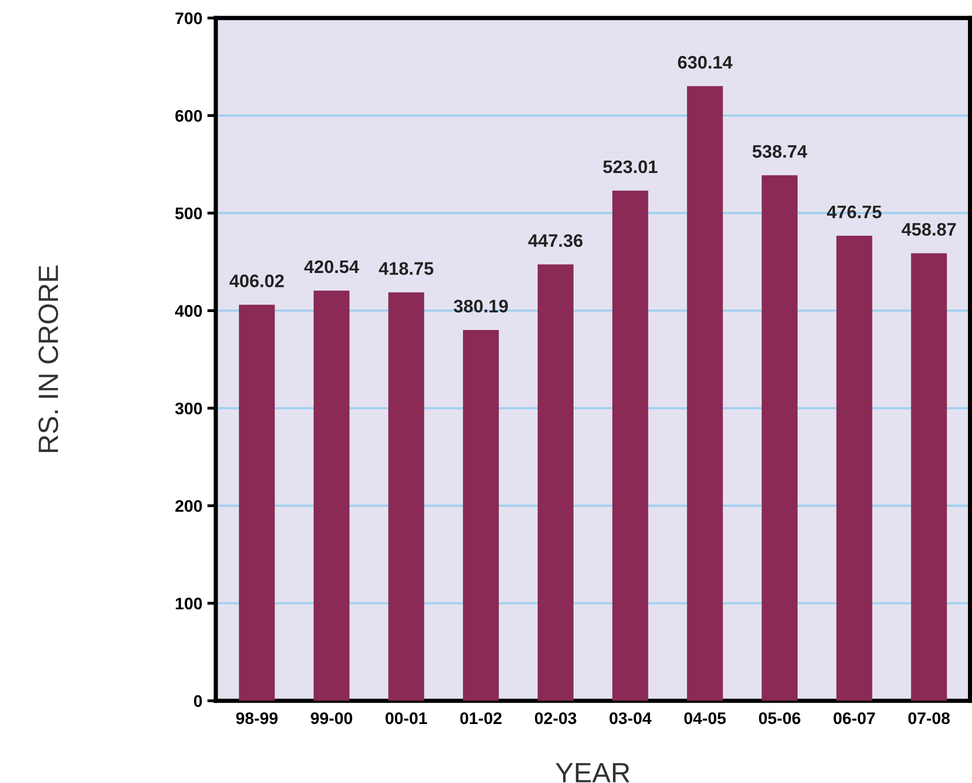 The width and height of the screenshot is (972, 783). I want to click on data-label: 538.74, so click(780, 151).